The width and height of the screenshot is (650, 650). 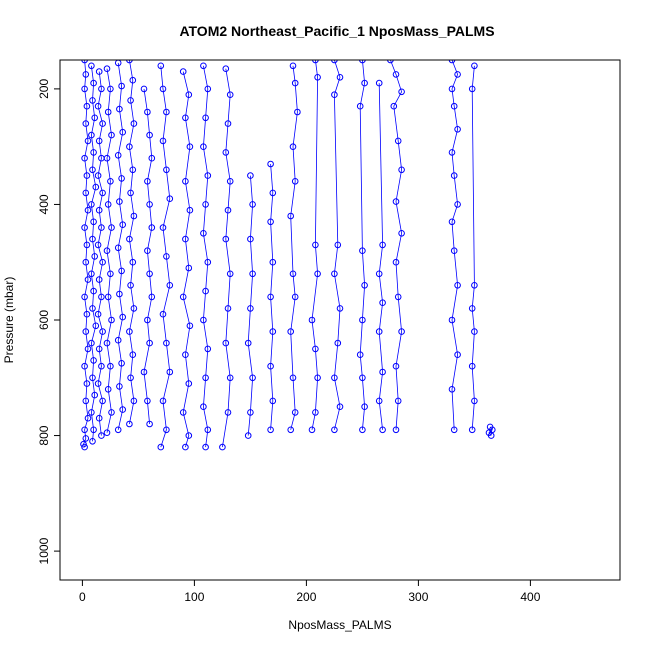 I want to click on chart-title: ATOM2 Northeast_Pacific_1 NposMass_PALMS, so click(x=336, y=31).